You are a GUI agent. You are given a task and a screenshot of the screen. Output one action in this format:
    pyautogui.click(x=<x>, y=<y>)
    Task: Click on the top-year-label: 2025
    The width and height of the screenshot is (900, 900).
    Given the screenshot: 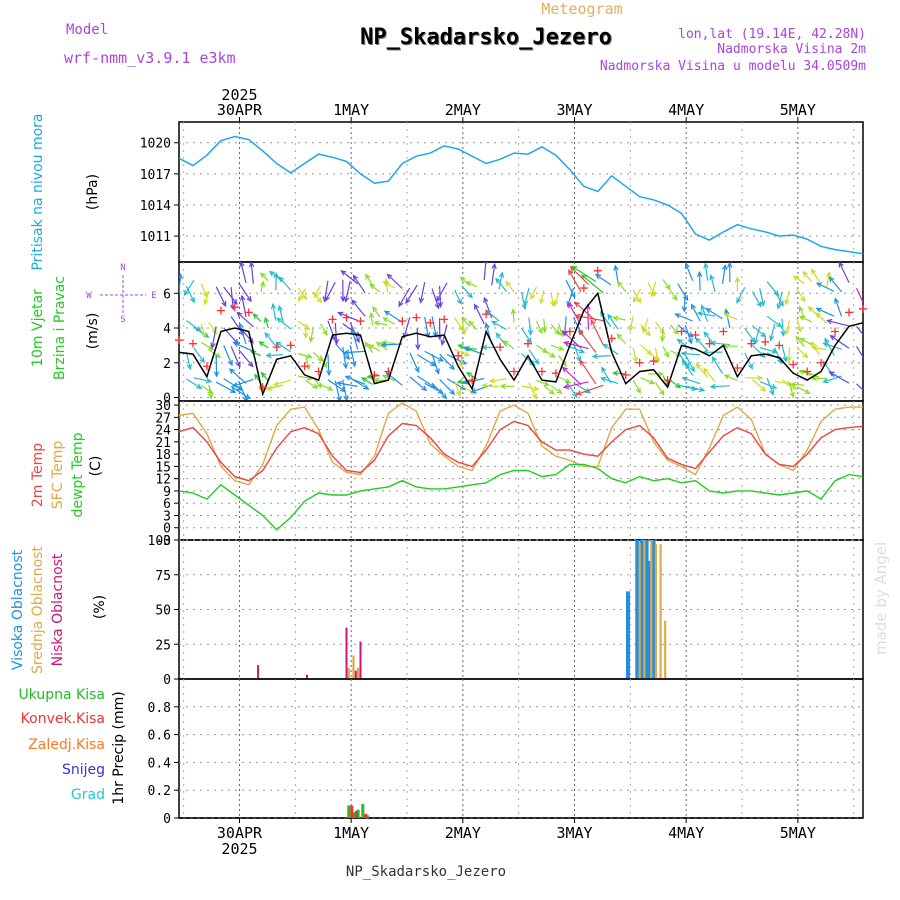 What is the action you would take?
    pyautogui.click(x=239, y=95)
    